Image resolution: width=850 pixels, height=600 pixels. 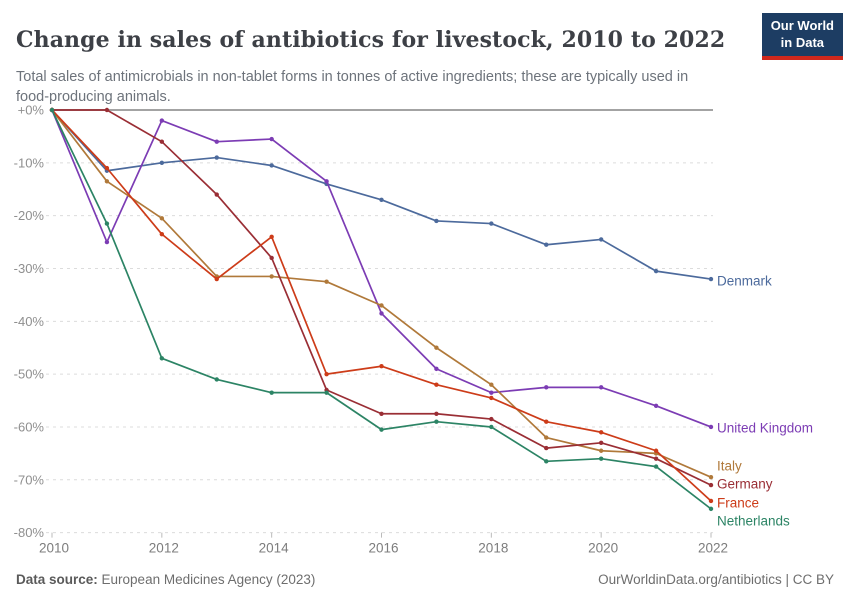 I want to click on series-label-germany: Germany, so click(x=745, y=484).